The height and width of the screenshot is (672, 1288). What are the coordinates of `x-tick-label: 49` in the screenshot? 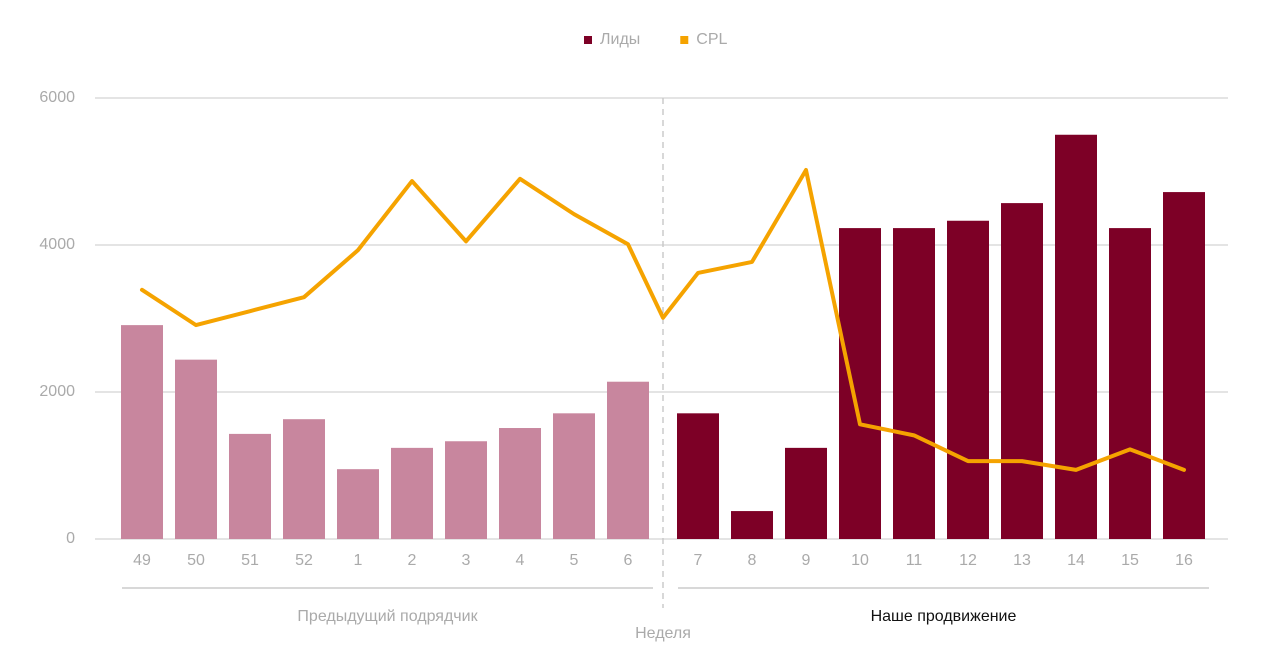 It's located at (142, 560).